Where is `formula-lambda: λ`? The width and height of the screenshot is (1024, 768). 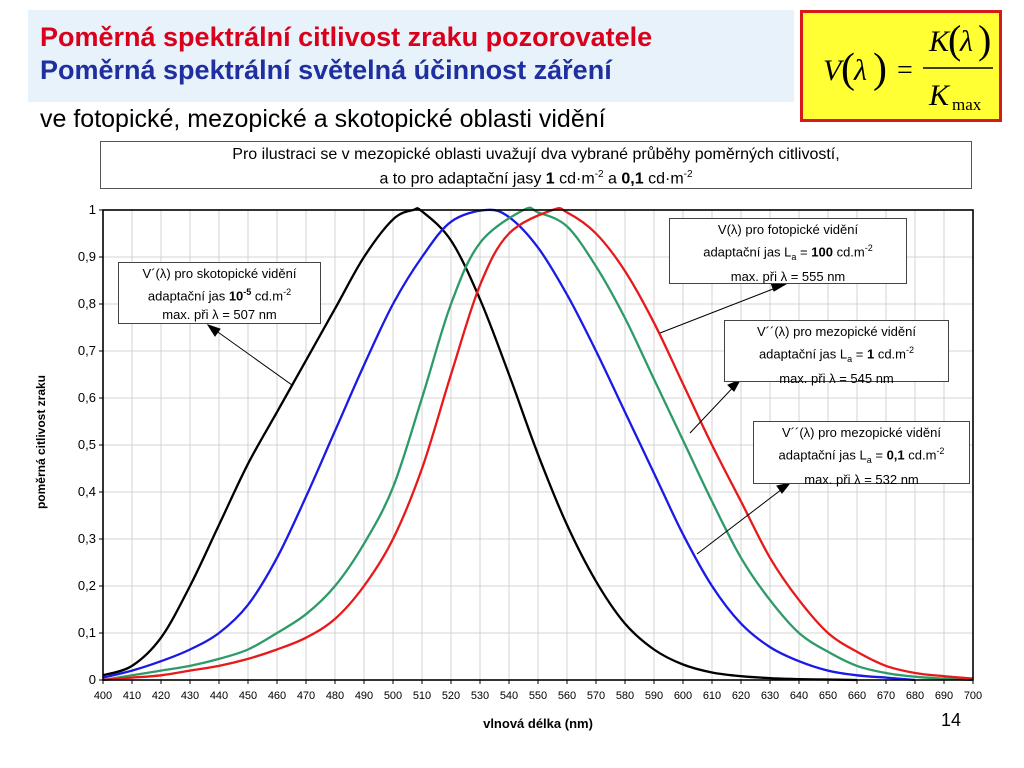
formula-lambda: λ is located at coordinates (860, 70).